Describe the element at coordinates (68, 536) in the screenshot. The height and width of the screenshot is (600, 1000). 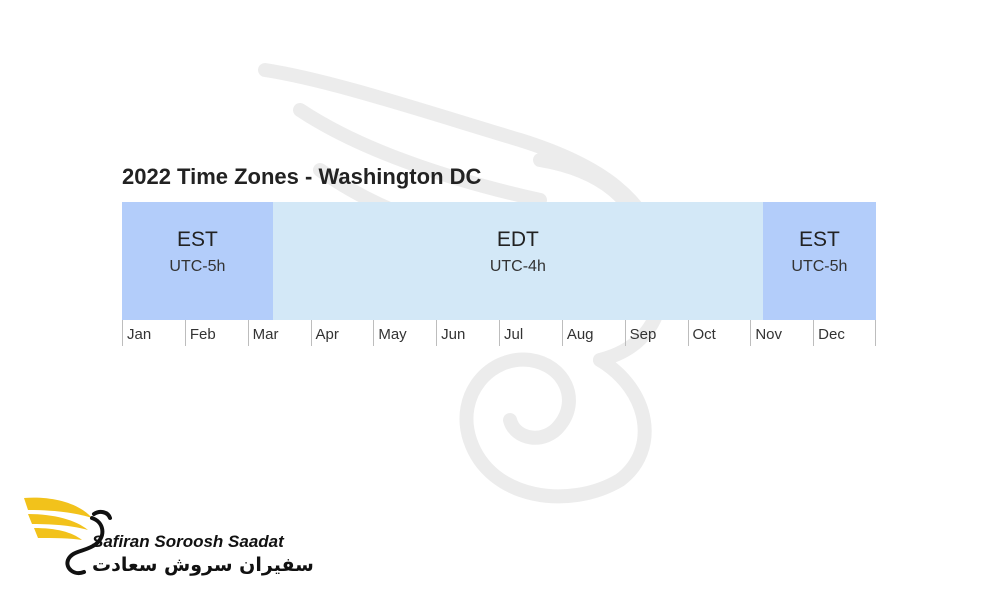
I see `company-logo-icon` at that location.